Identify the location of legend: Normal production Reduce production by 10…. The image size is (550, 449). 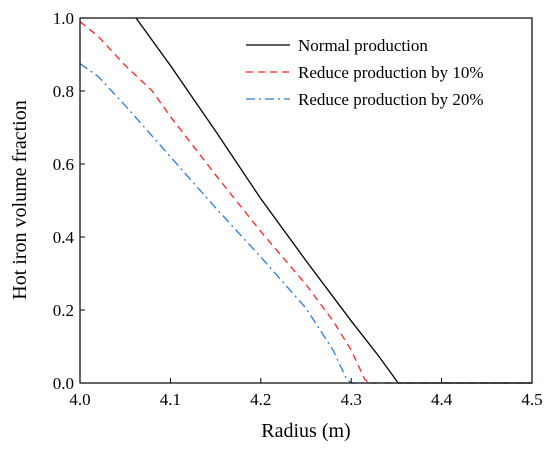
(365, 72).